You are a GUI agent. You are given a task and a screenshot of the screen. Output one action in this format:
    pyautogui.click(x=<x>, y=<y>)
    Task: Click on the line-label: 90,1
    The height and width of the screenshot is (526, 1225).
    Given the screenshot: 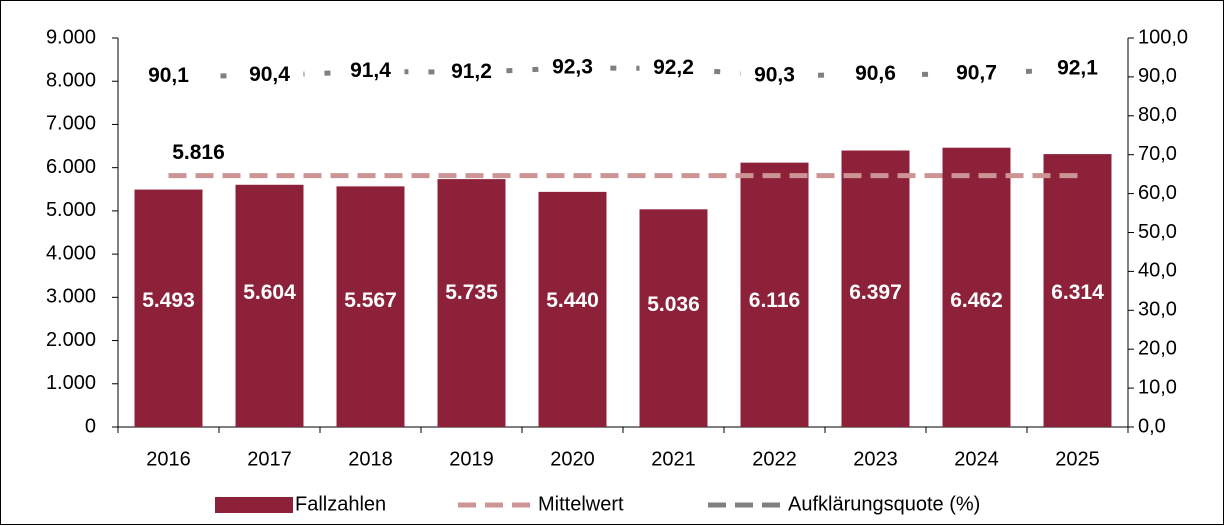 What is the action you would take?
    pyautogui.click(x=168, y=75)
    